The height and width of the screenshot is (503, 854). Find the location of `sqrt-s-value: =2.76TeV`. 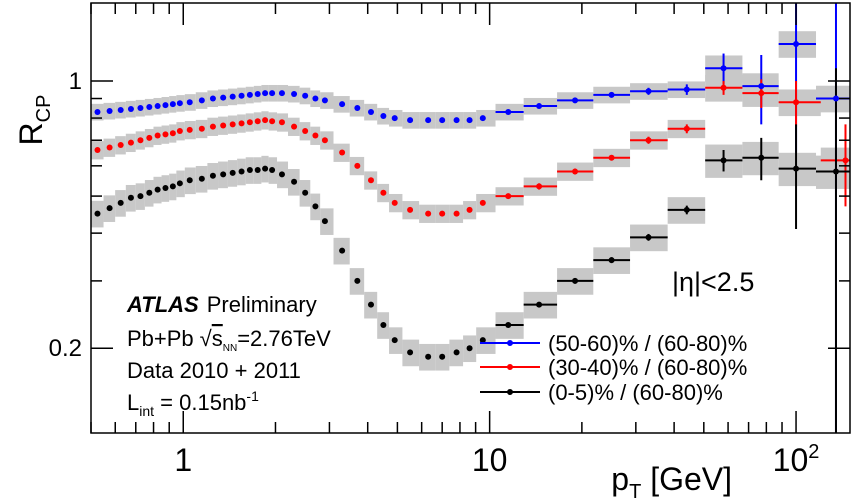

sqrt-s-value: =2.76TeV is located at coordinates (284, 338).